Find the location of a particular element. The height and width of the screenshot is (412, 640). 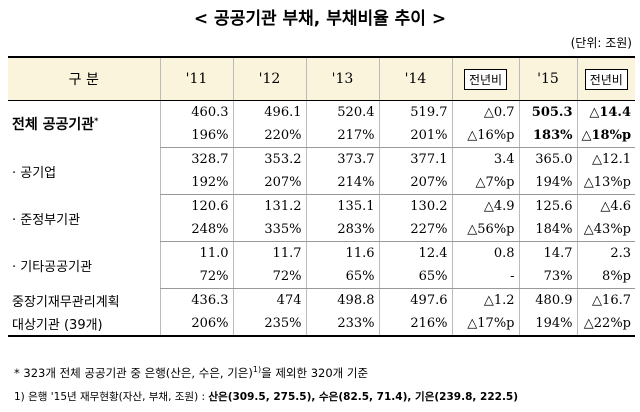

header-change-2014: 전년비 is located at coordinates (485, 78).